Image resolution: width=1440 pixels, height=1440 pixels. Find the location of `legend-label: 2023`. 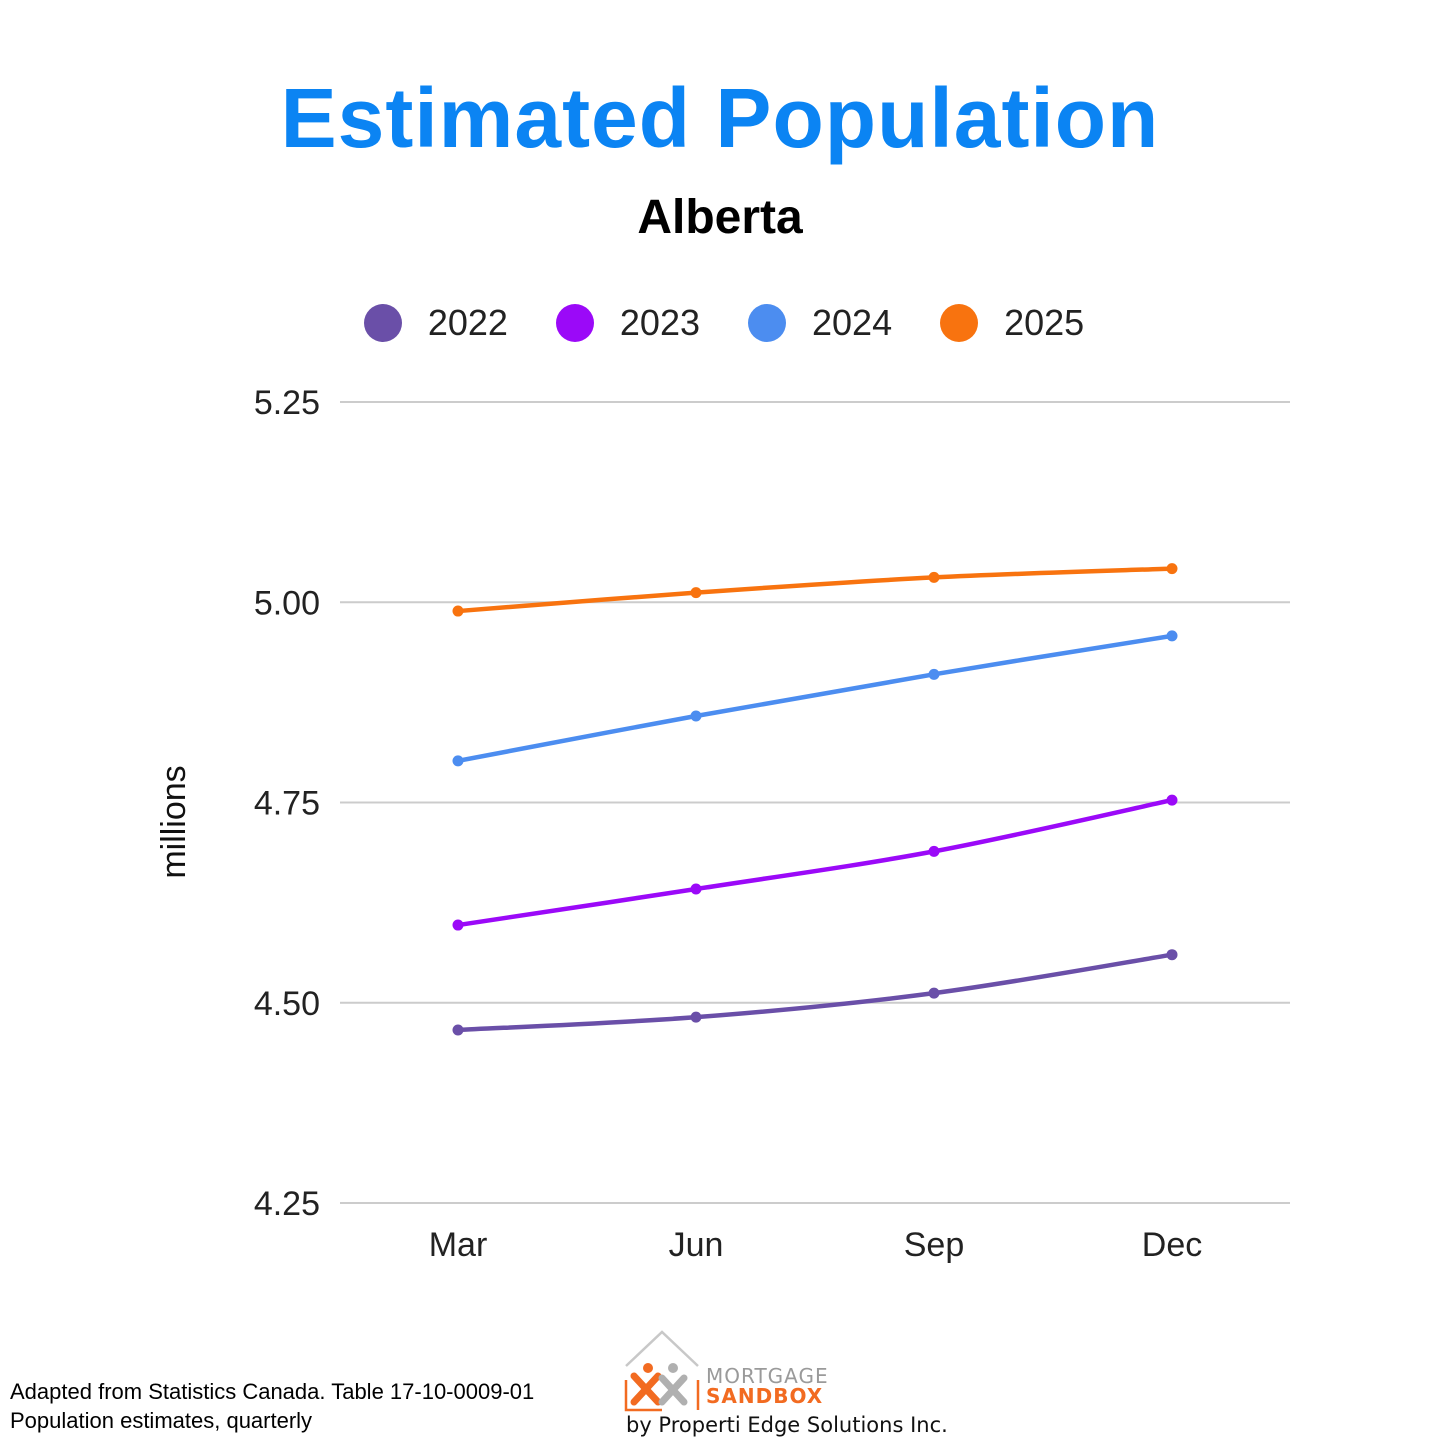

legend-label: 2023 is located at coordinates (659, 322).